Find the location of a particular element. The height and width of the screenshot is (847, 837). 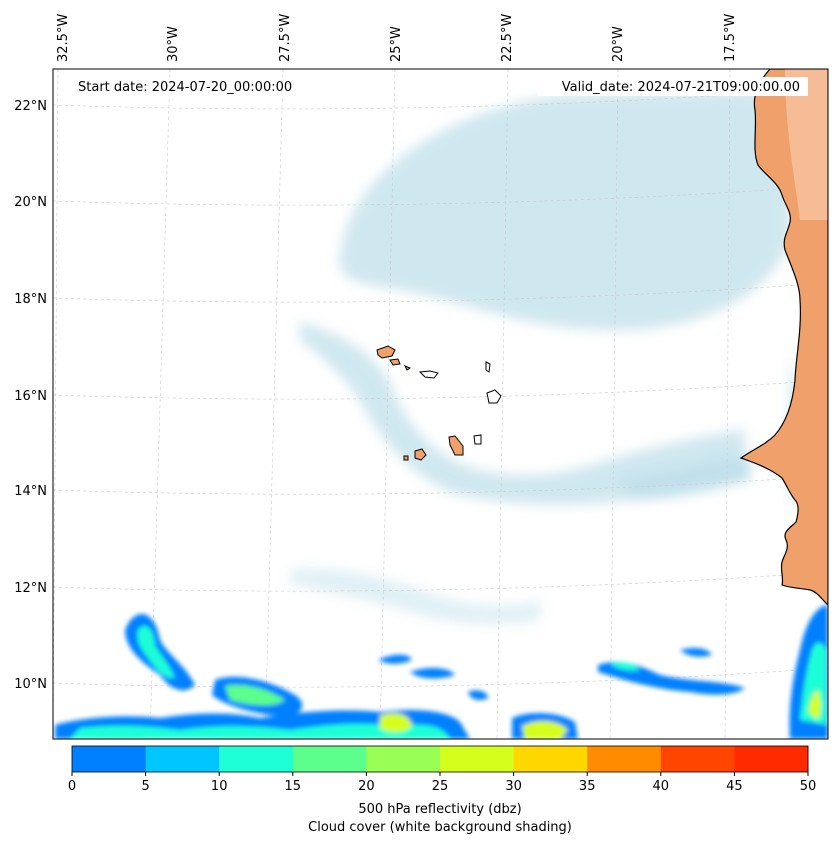

cloud-plume-islands is located at coordinates (522, 413).